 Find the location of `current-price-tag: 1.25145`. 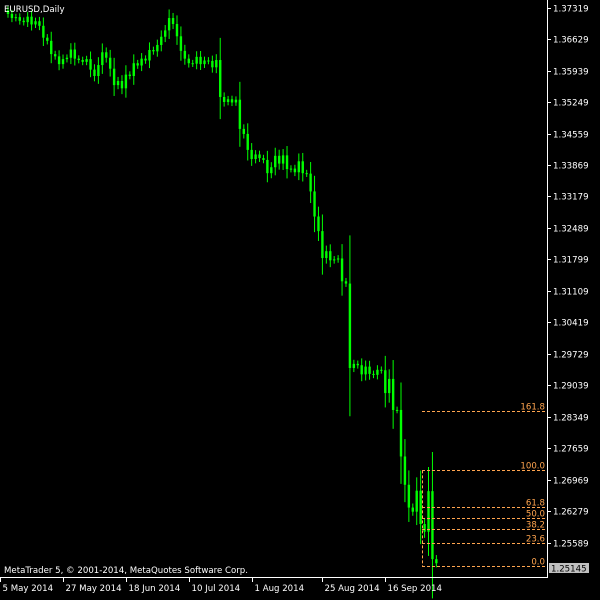

current-price-tag: 1.25145 is located at coordinates (569, 569).